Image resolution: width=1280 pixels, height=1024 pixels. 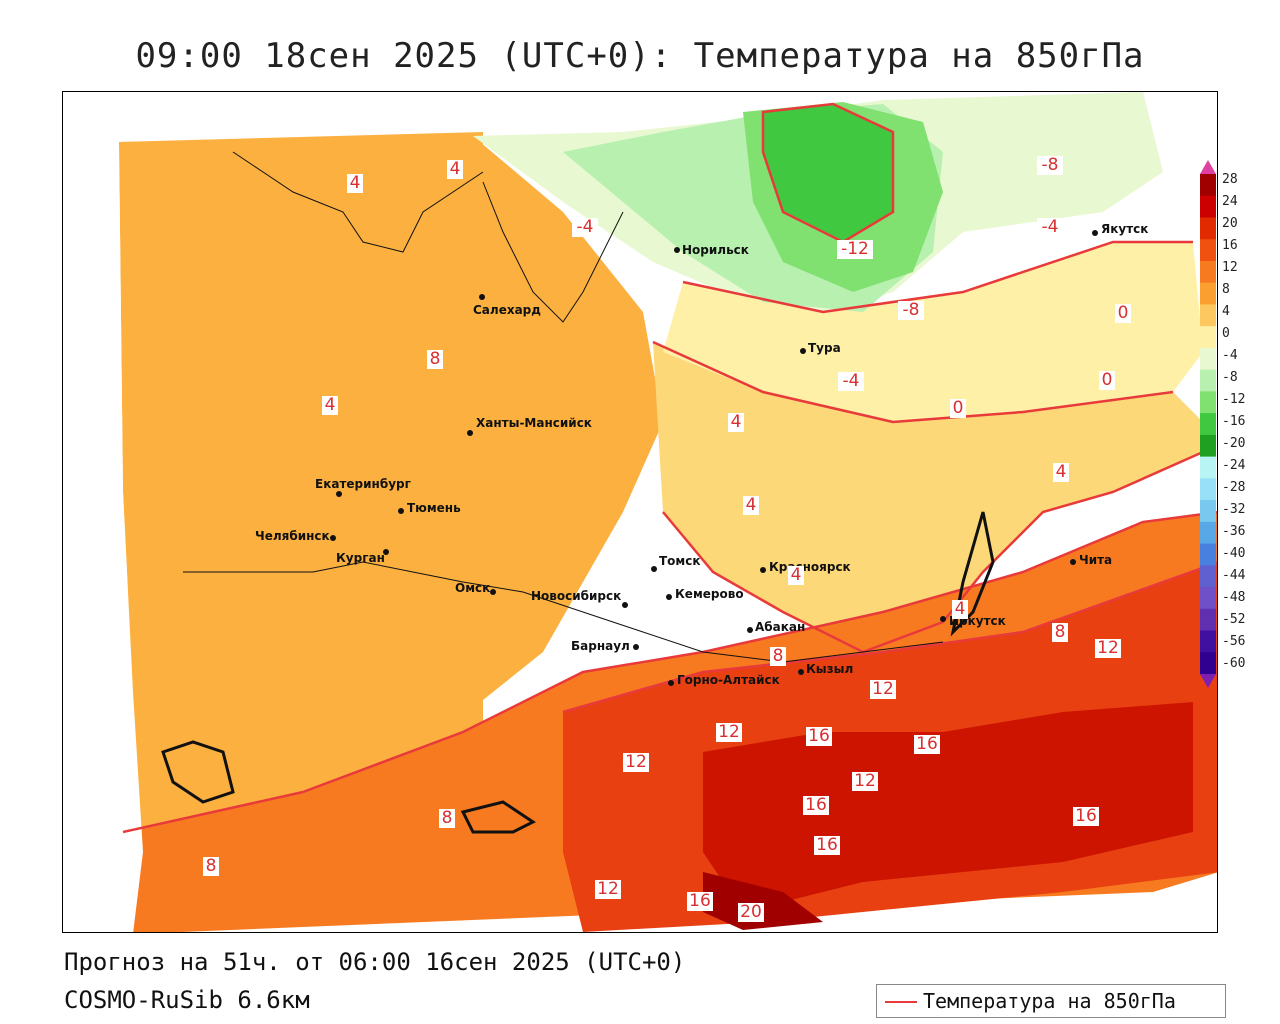 I want to click on city-label: Ханты-Мансийск, so click(x=534, y=423).